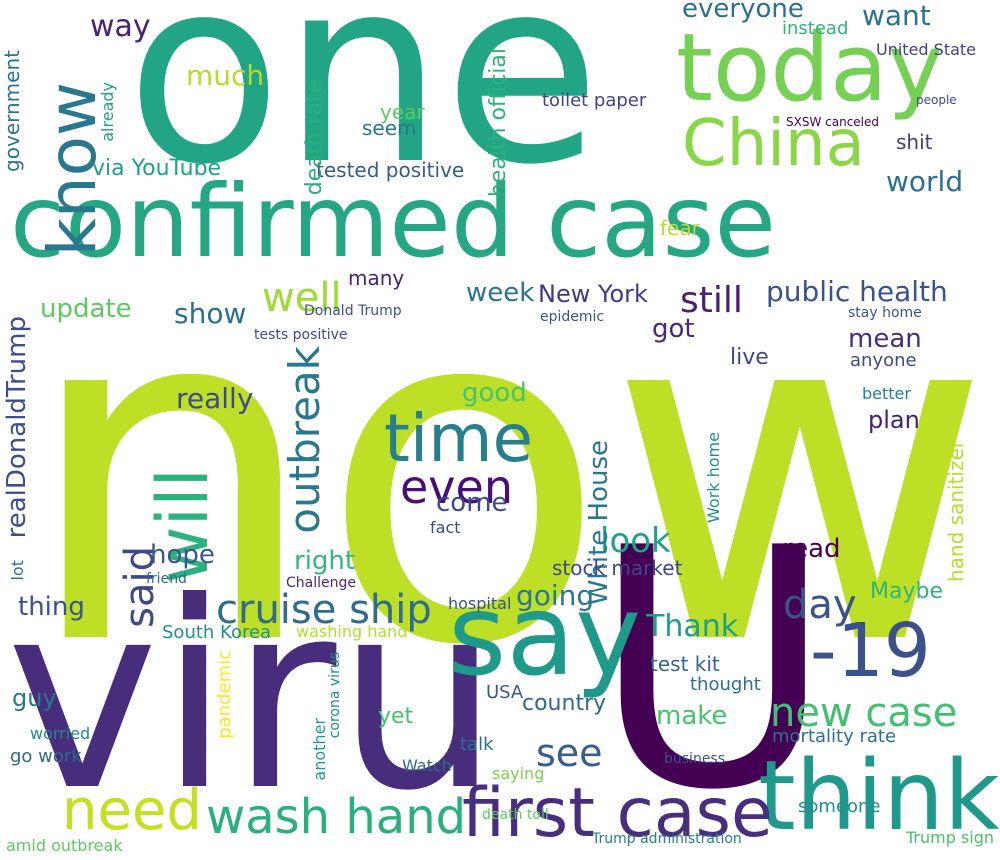 The height and width of the screenshot is (860, 1000). Describe the element at coordinates (505, 692) in the screenshot. I see `word-usa: USA` at that location.